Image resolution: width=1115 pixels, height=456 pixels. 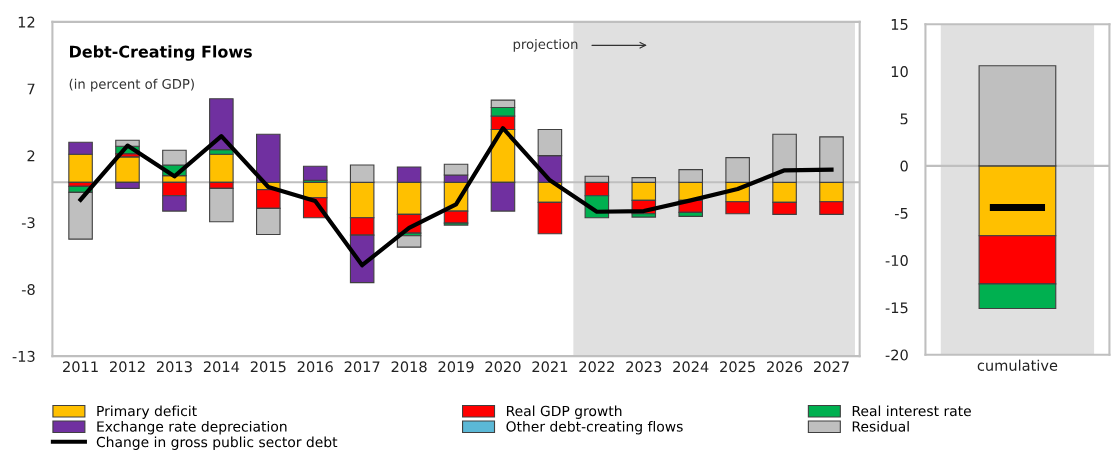 What do you see at coordinates (904, 119) in the screenshot?
I see `y-tick-label: 5` at bounding box center [904, 119].